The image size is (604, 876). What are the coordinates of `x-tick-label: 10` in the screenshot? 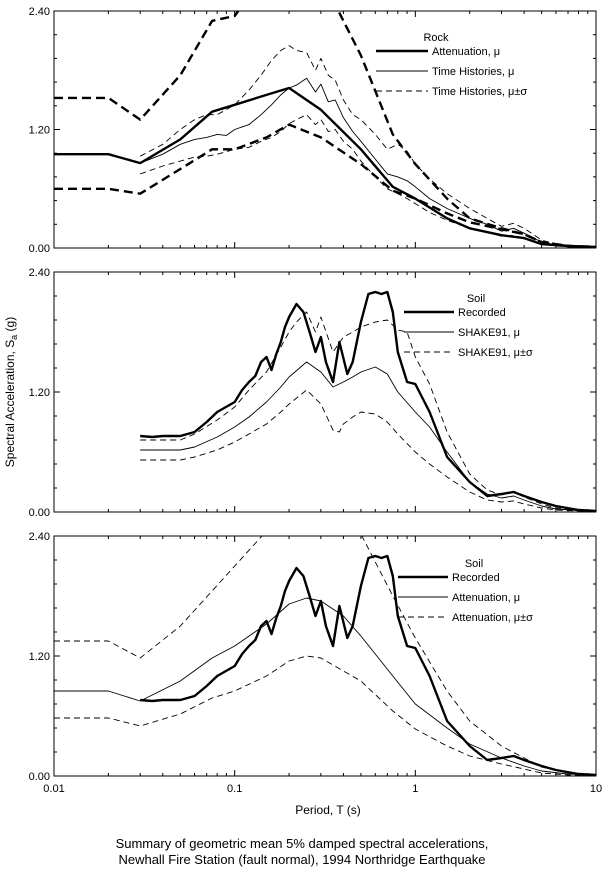 It's located at (596, 789).